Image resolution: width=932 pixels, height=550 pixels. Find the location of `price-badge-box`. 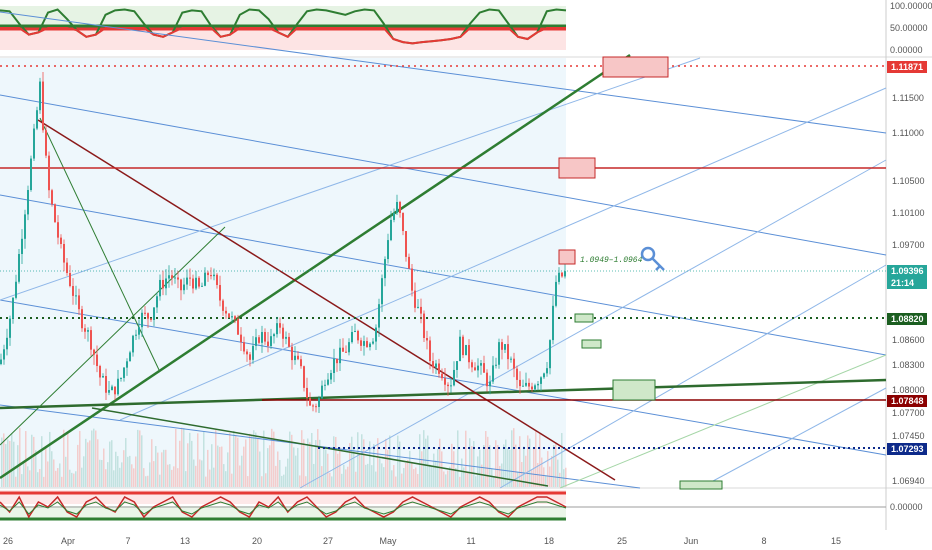

price-badge-box is located at coordinates (907, 319).